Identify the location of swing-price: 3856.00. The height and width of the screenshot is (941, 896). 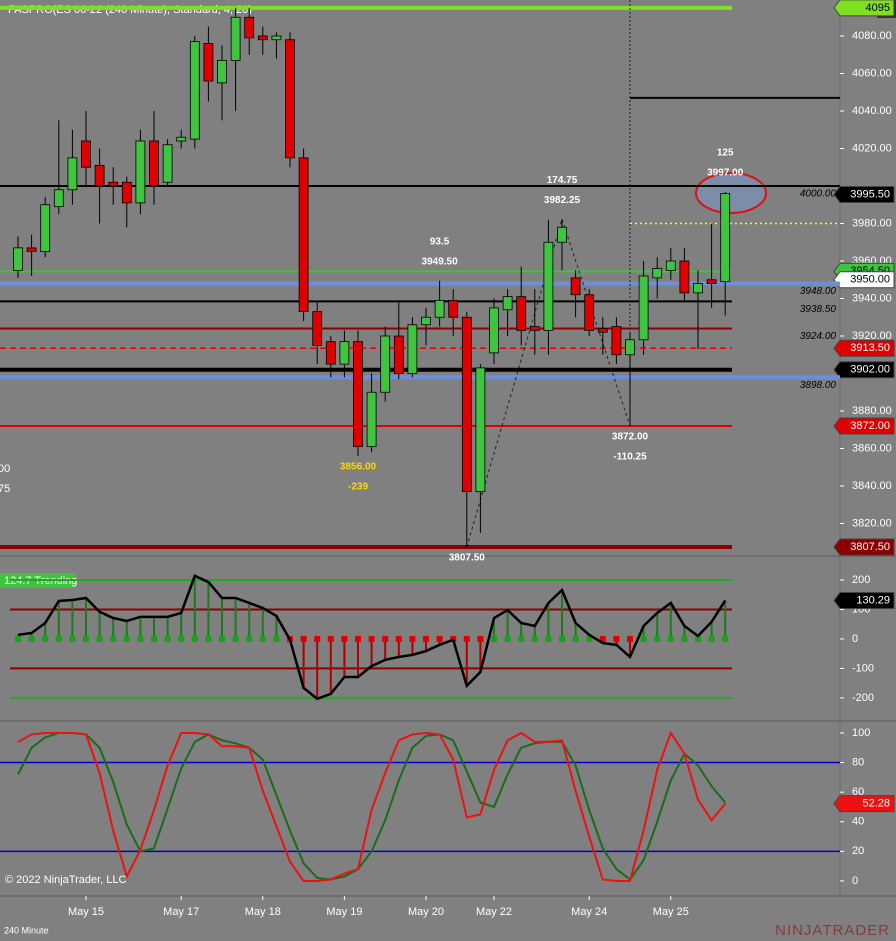
(358, 467).